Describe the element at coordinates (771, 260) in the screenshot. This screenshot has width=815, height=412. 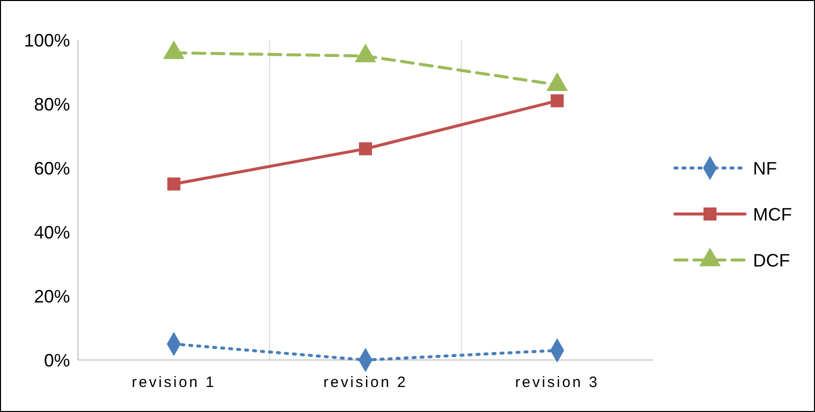
I see `legend-label: DCF` at that location.